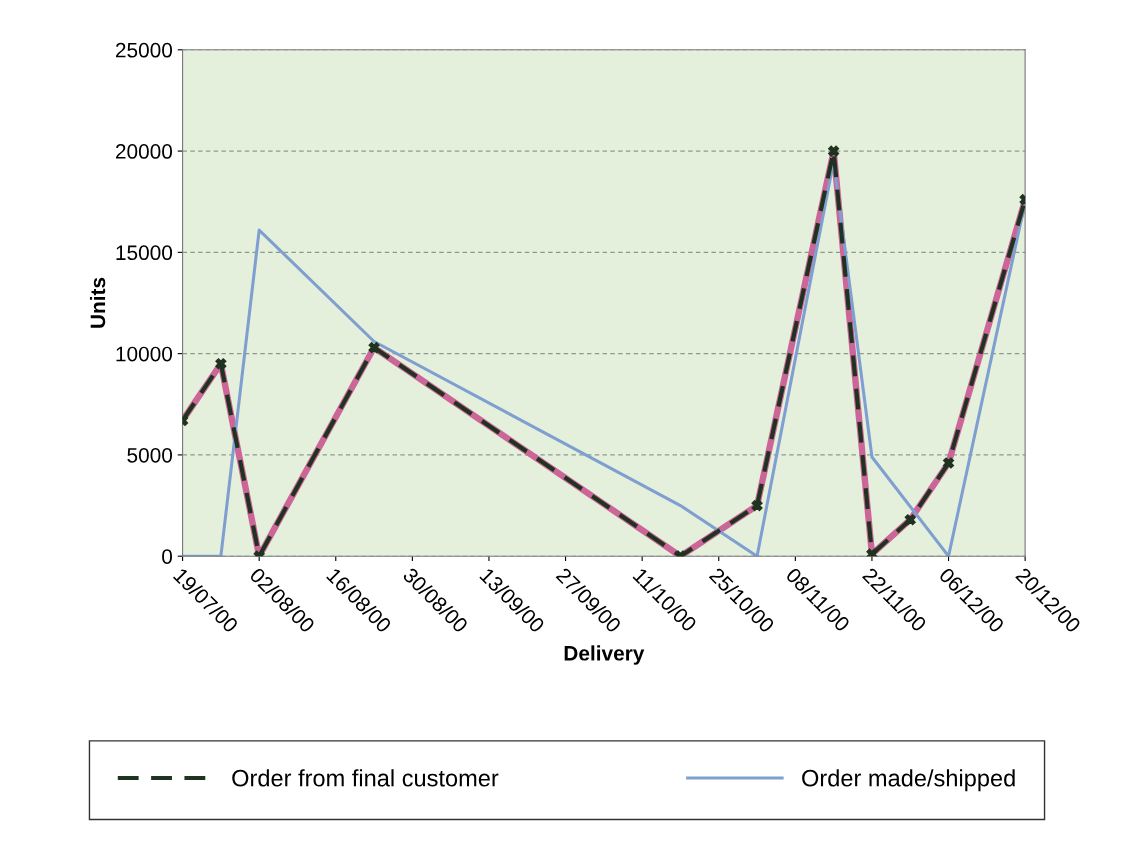 The width and height of the screenshot is (1134, 844). Describe the element at coordinates (144, 253) in the screenshot. I see `y-tick-label: 15000` at that location.